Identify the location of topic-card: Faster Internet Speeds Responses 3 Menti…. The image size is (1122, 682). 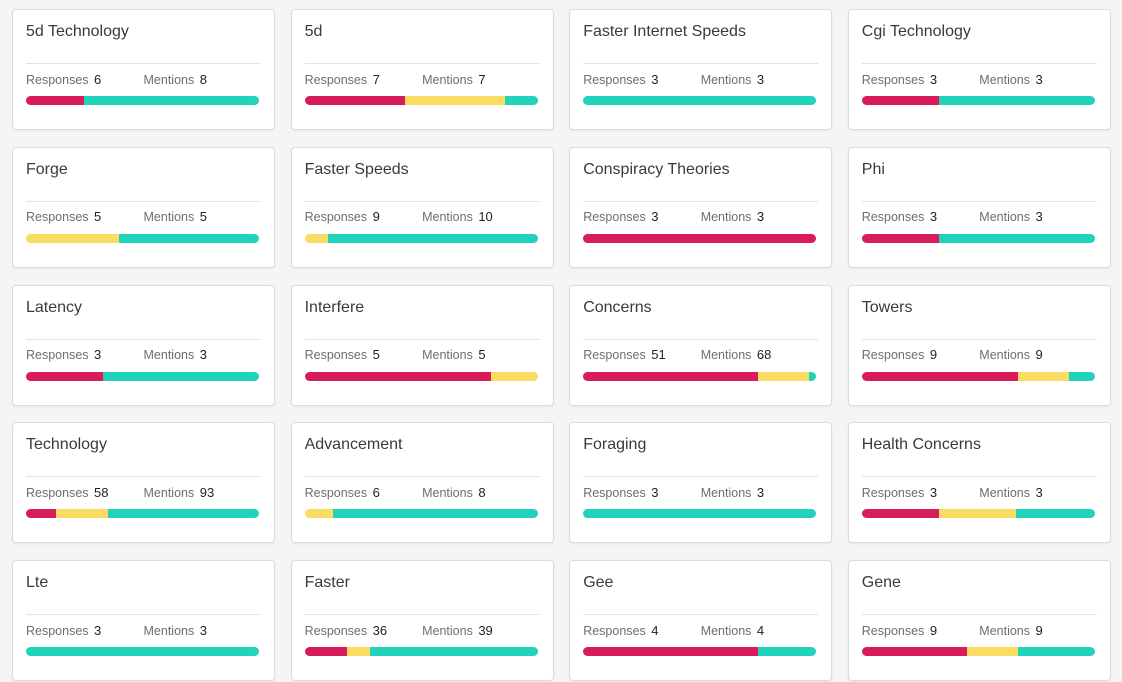
(701, 69).